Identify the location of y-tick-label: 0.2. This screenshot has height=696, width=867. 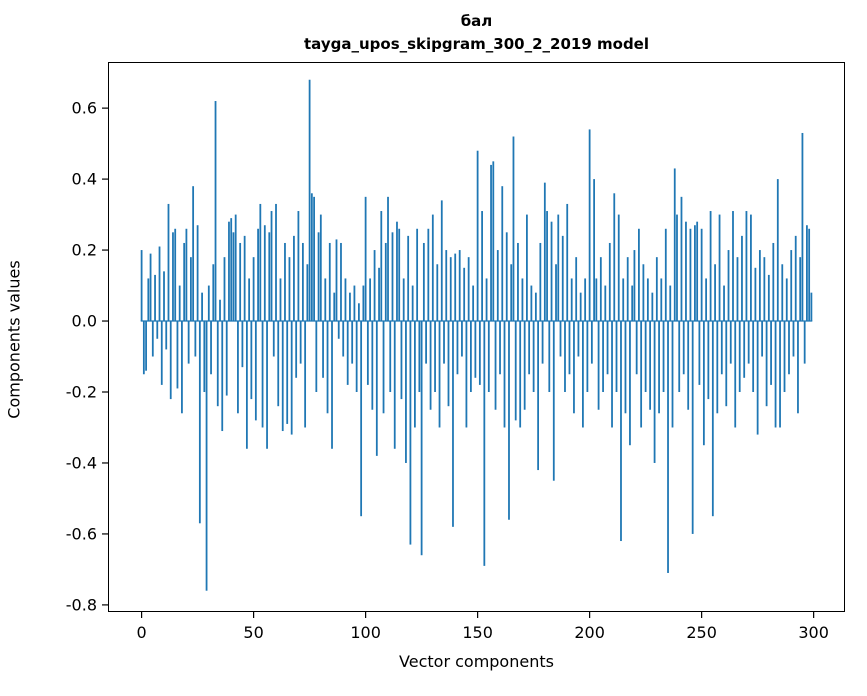
(84, 250).